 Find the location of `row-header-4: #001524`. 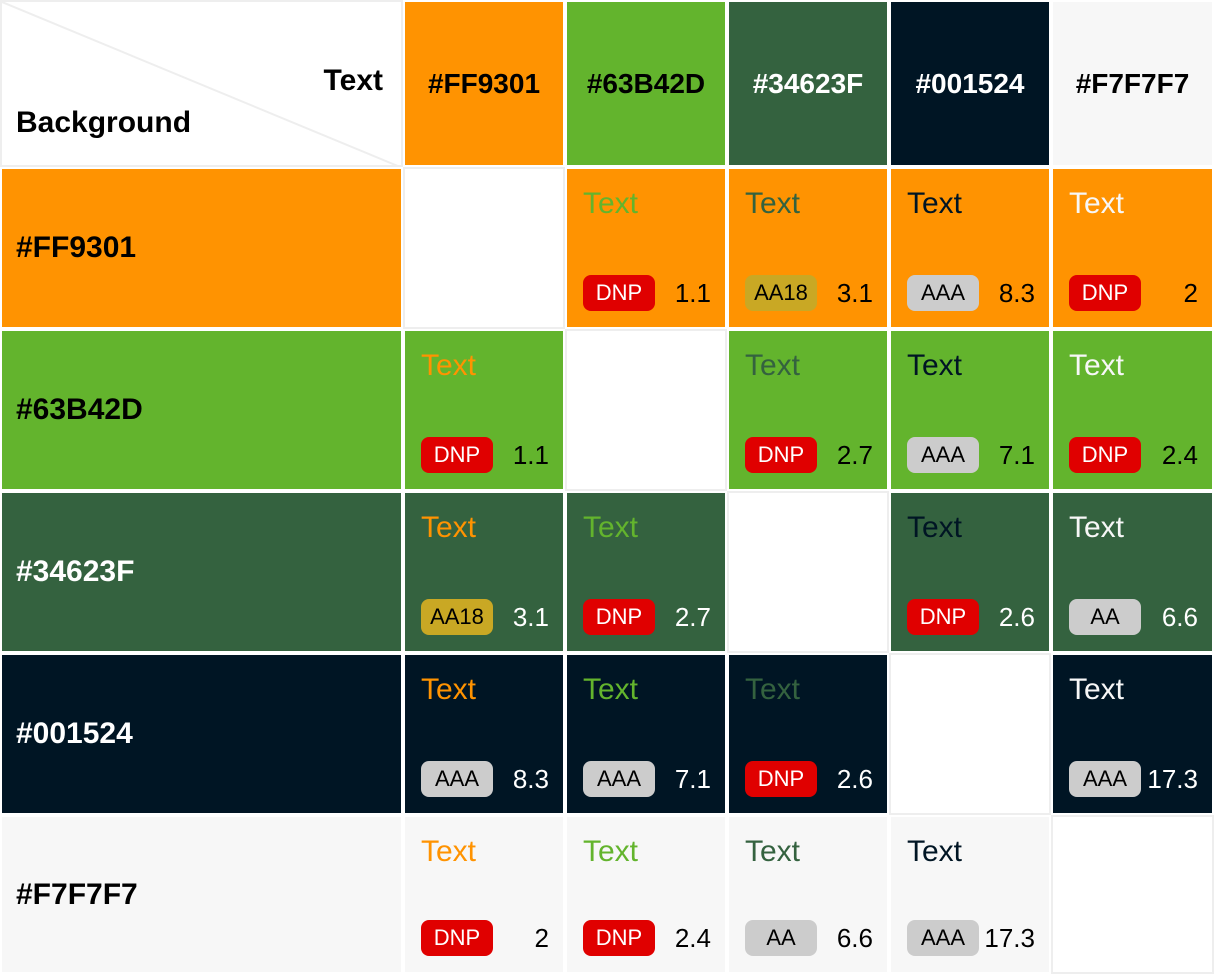

row-header-4: #001524 is located at coordinates (201, 734).